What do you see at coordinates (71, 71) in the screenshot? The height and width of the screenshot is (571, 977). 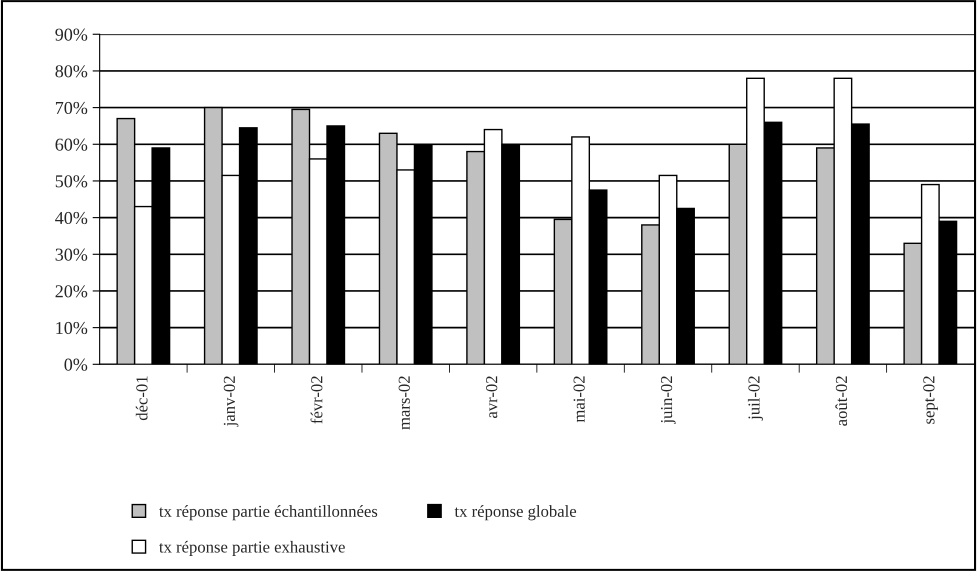 I see `y-tick-label: 80%` at bounding box center [71, 71].